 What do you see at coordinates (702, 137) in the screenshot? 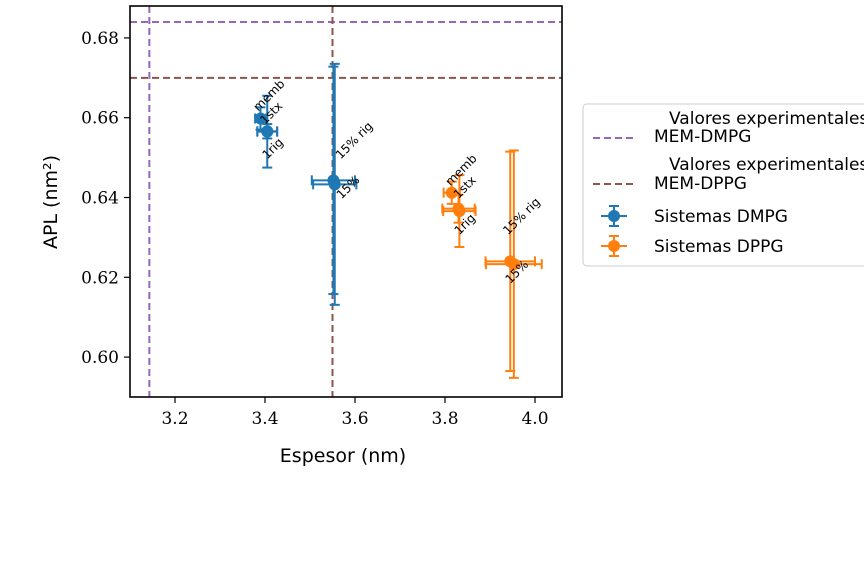
I see `legend-label-bottom: MEM-DMPG` at bounding box center [702, 137].